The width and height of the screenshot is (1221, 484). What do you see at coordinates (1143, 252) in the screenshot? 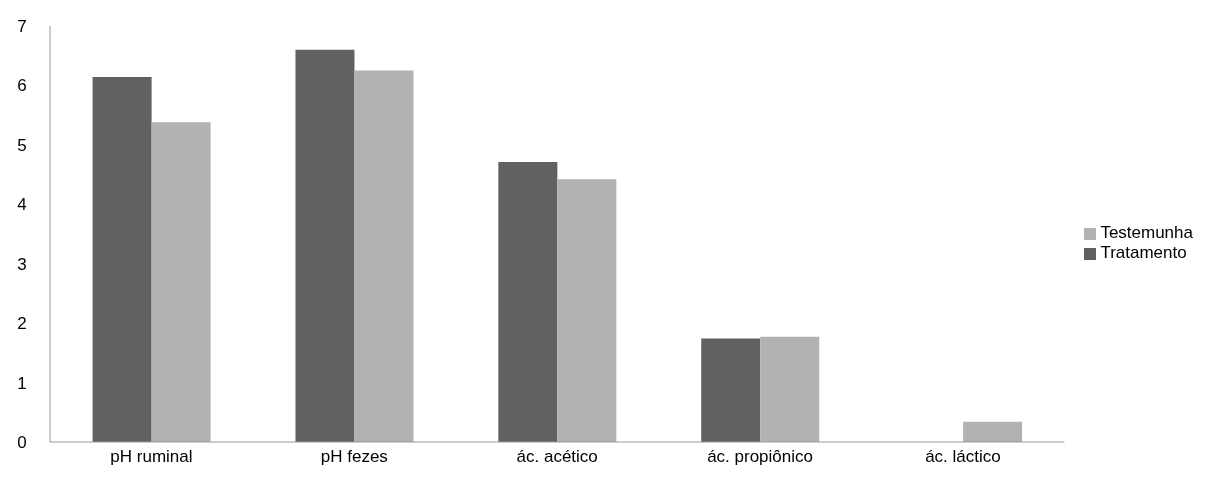
I see `legend-label: Tratamento` at bounding box center [1143, 252].